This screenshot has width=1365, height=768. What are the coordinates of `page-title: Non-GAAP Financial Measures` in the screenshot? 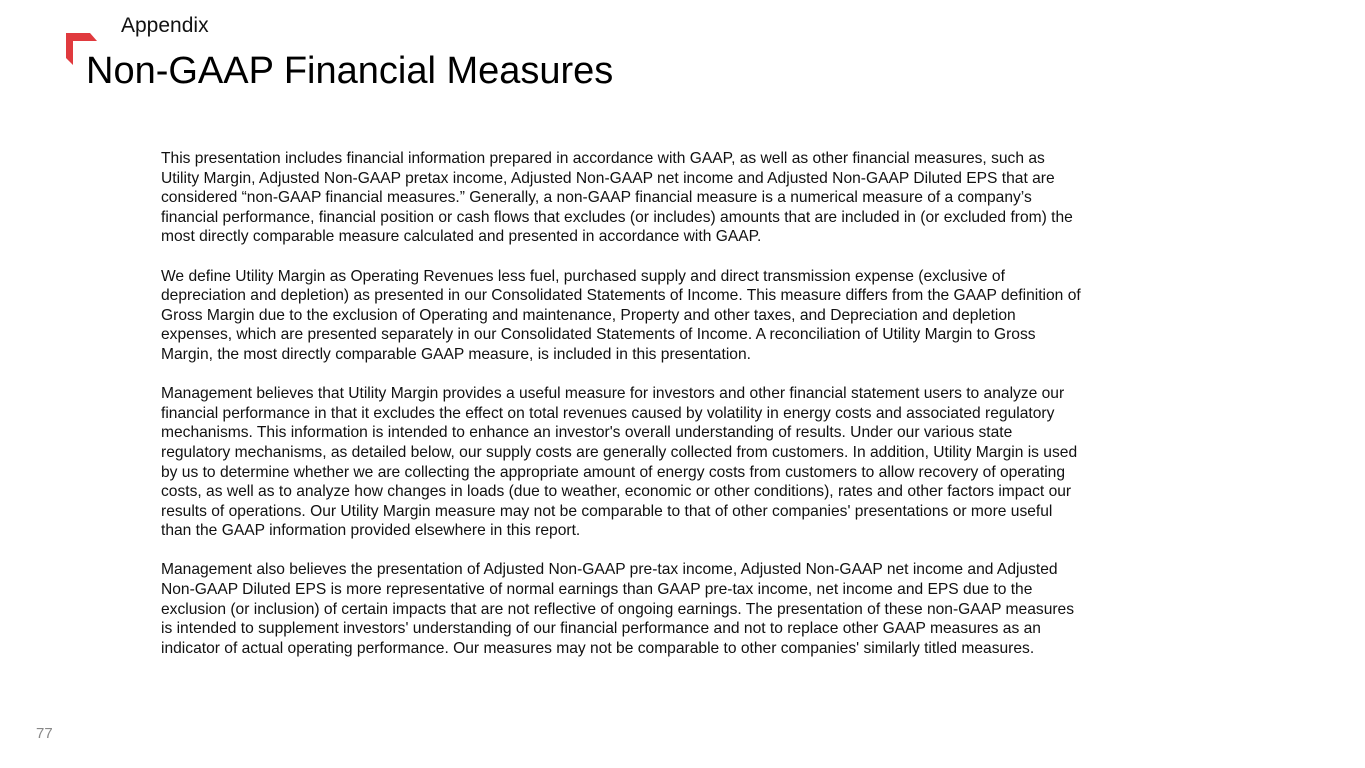 It's located at (350, 71).